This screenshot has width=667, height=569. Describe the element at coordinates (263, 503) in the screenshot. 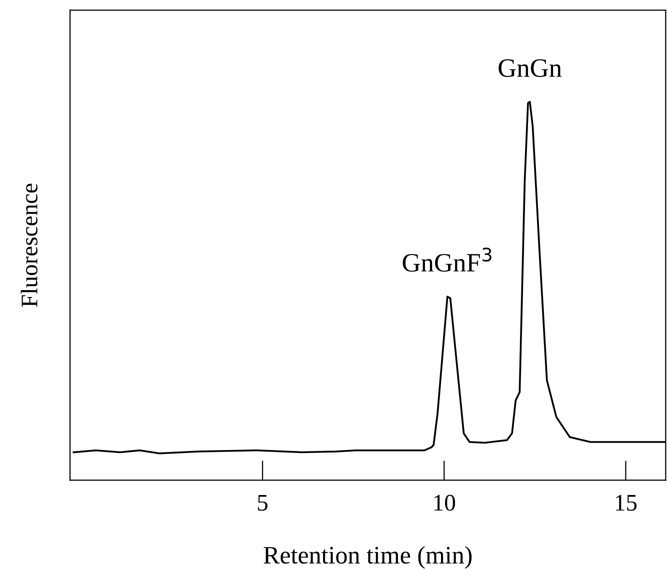

I see `x-tick-label: 5` at that location.